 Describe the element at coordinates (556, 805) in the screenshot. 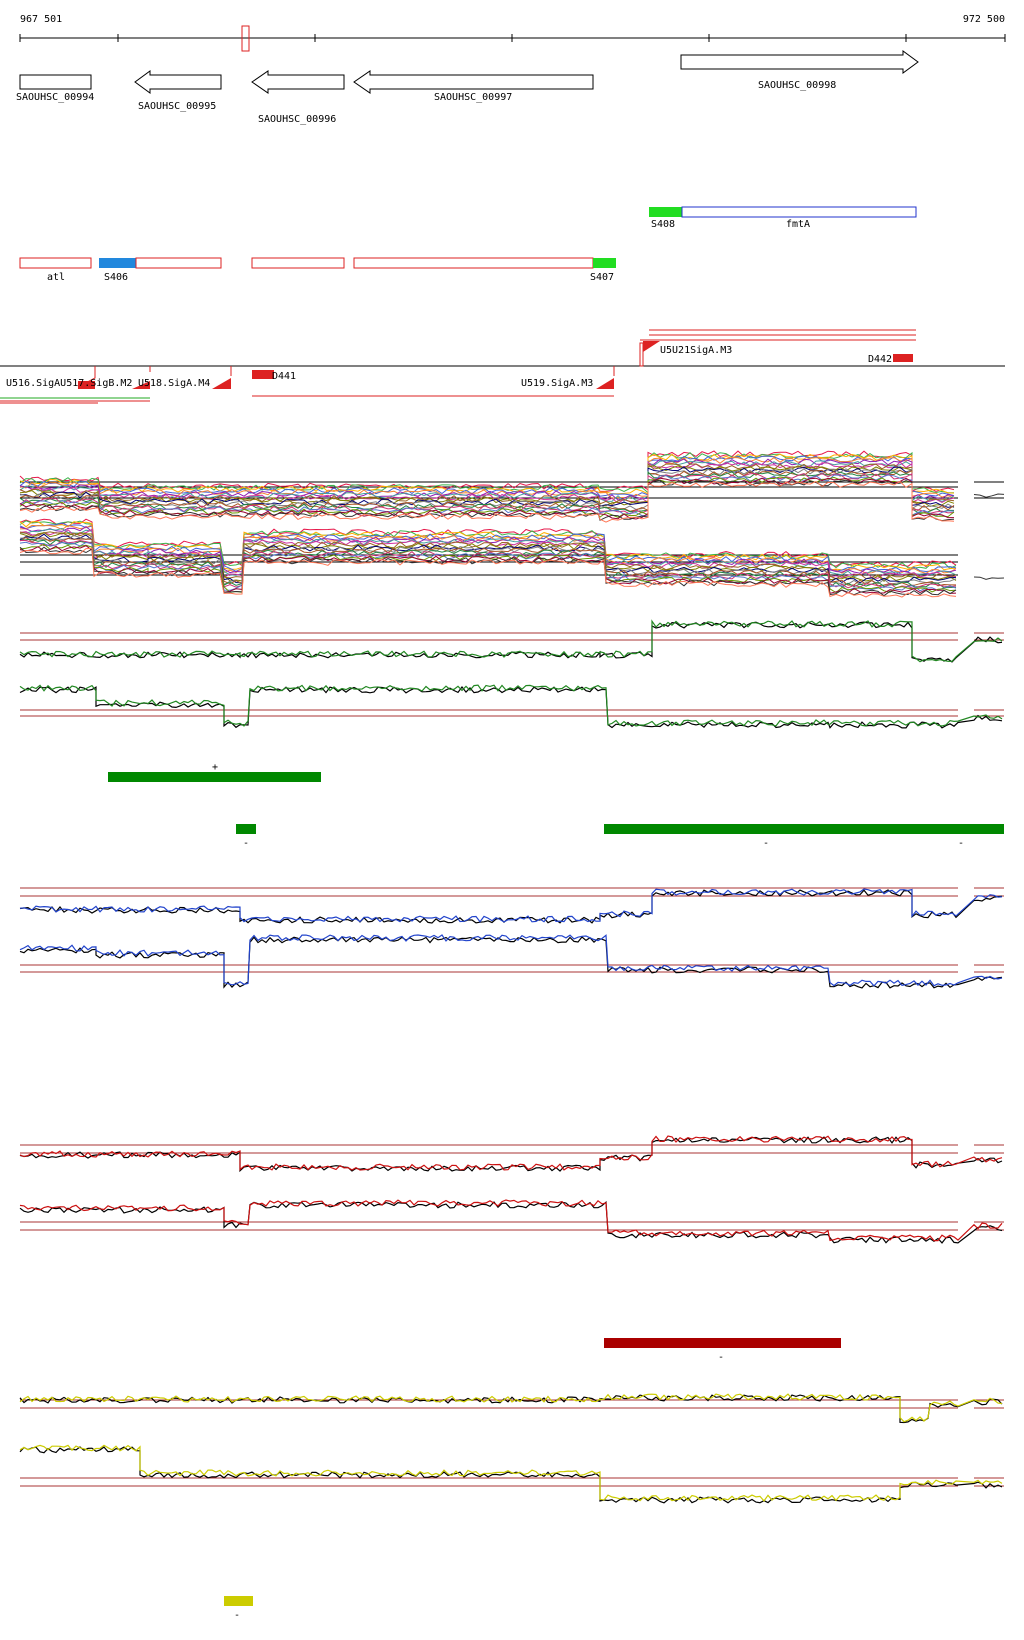

I see `segment-track-green: + - - -` at that location.